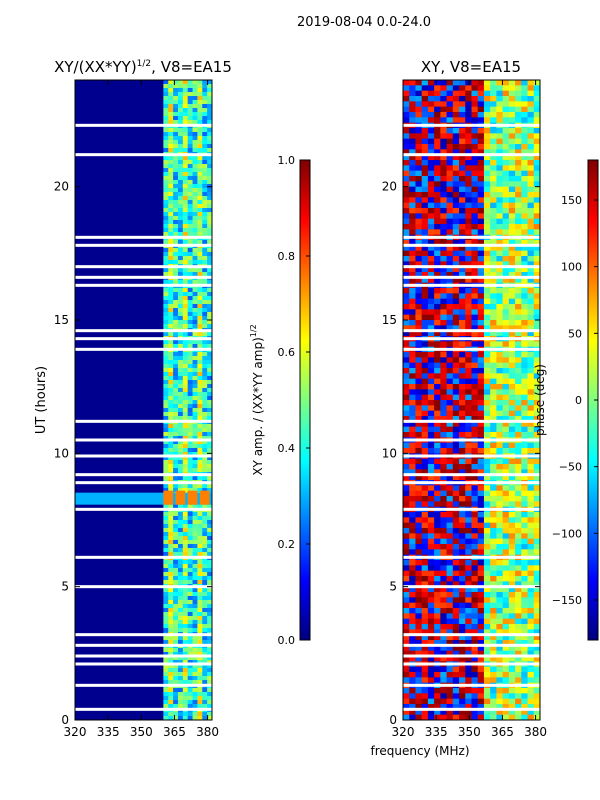  What do you see at coordinates (471, 125) in the screenshot?
I see `phase-gap` at bounding box center [471, 125].